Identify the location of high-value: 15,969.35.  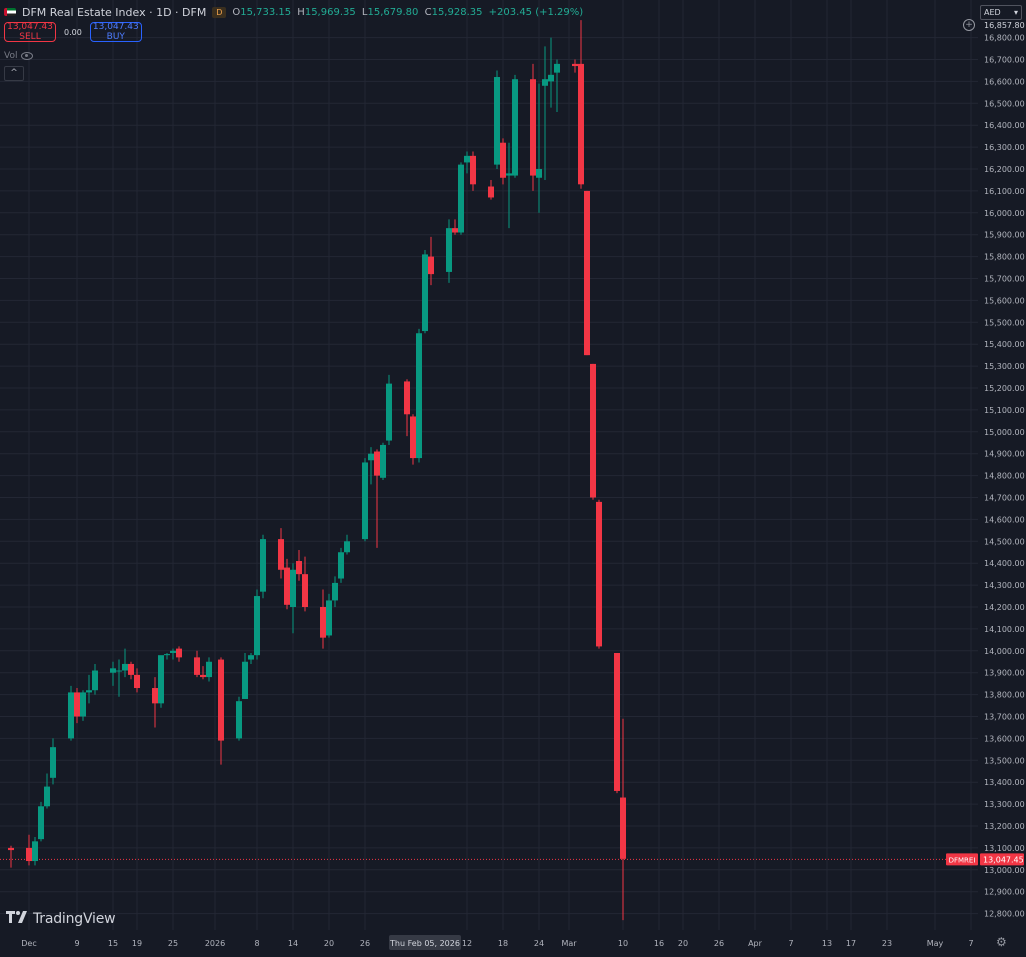
(330, 12).